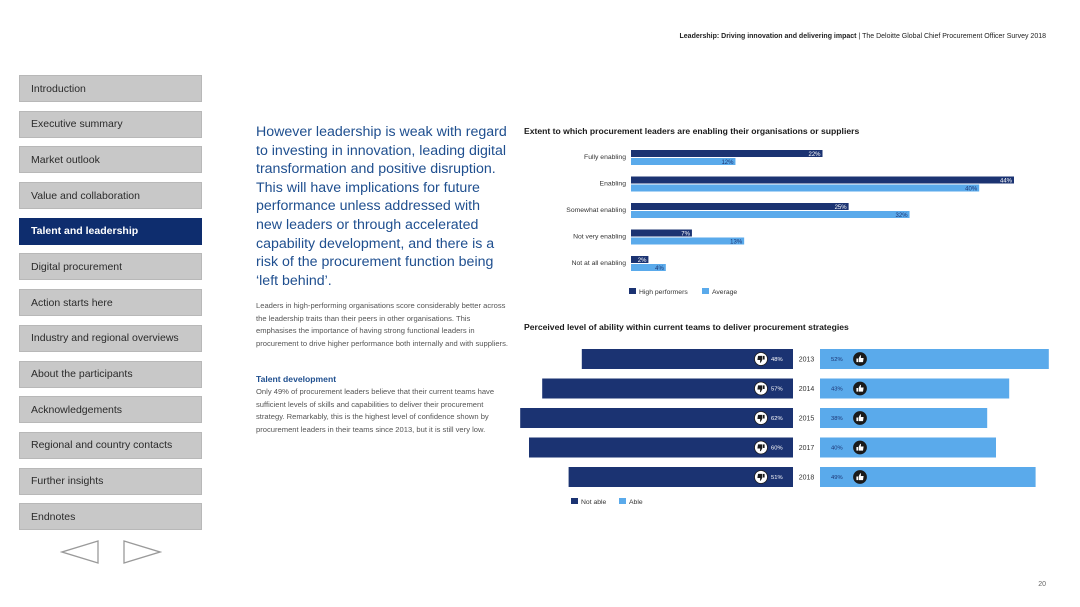 The image size is (1080, 607). Describe the element at coordinates (110, 445) in the screenshot. I see `nav-item: Regional and country contacts` at that location.